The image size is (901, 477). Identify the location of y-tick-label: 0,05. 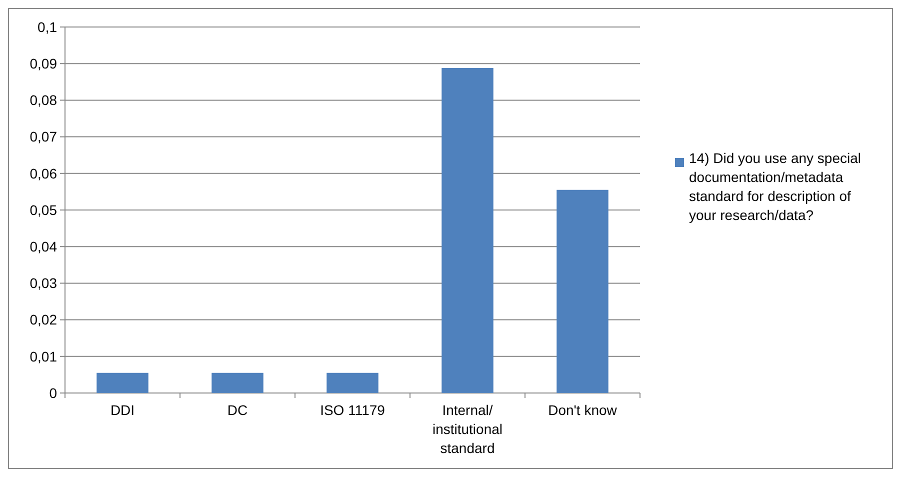
(44, 210).